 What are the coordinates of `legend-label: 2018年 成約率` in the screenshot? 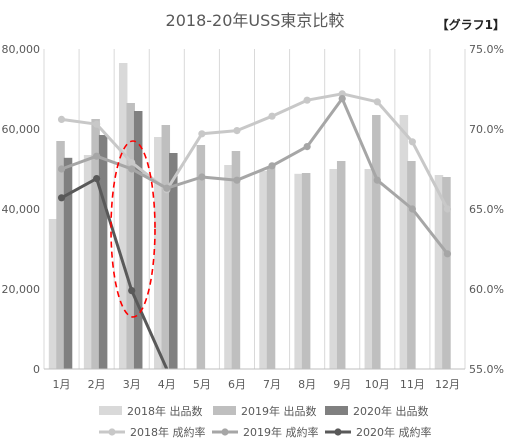 It's located at (168, 432).